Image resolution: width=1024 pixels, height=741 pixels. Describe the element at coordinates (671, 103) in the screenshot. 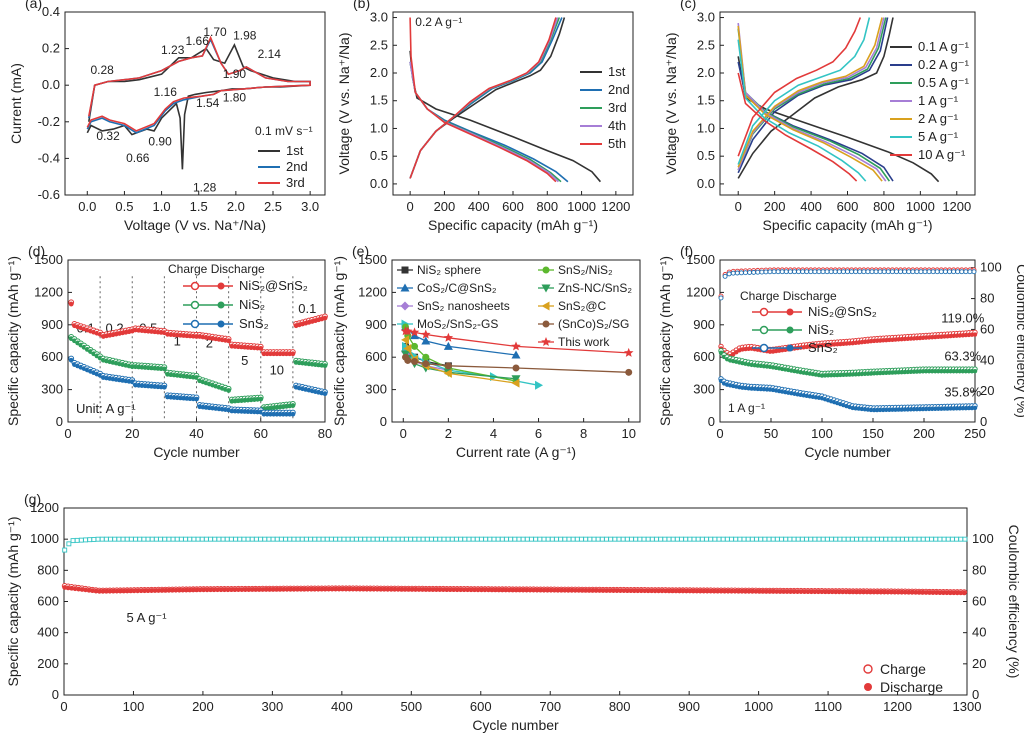

I see `y-axis-label: Voltage (V vs. Na⁺/Na)` at that location.